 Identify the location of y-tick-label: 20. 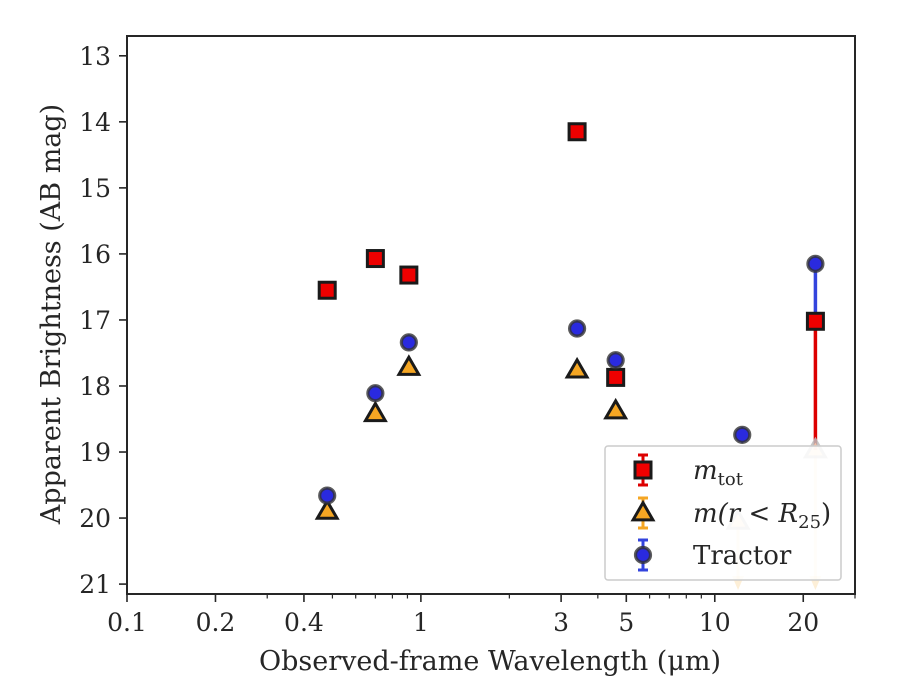
(95, 518).